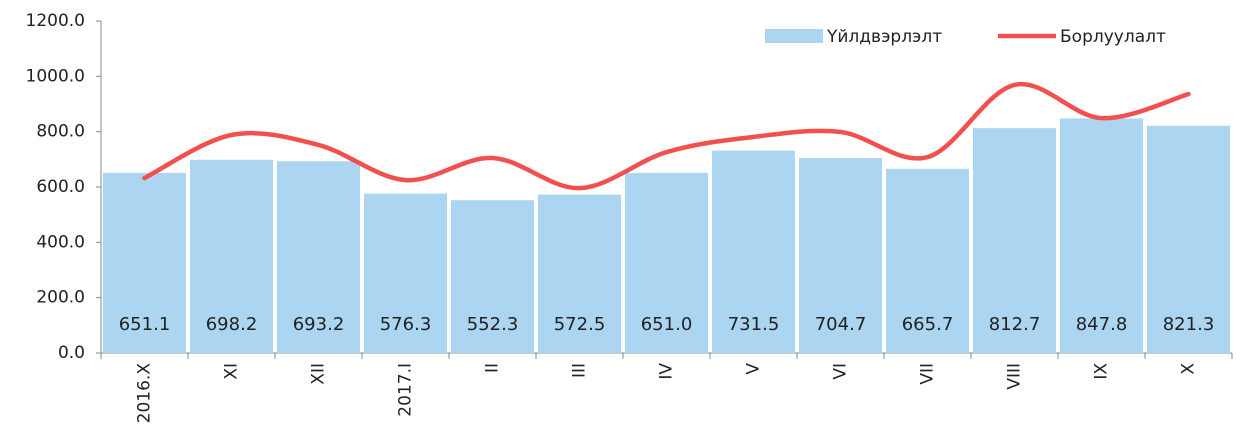  What do you see at coordinates (1189, 324) in the screenshot?
I see `value-label: 821.3` at bounding box center [1189, 324].